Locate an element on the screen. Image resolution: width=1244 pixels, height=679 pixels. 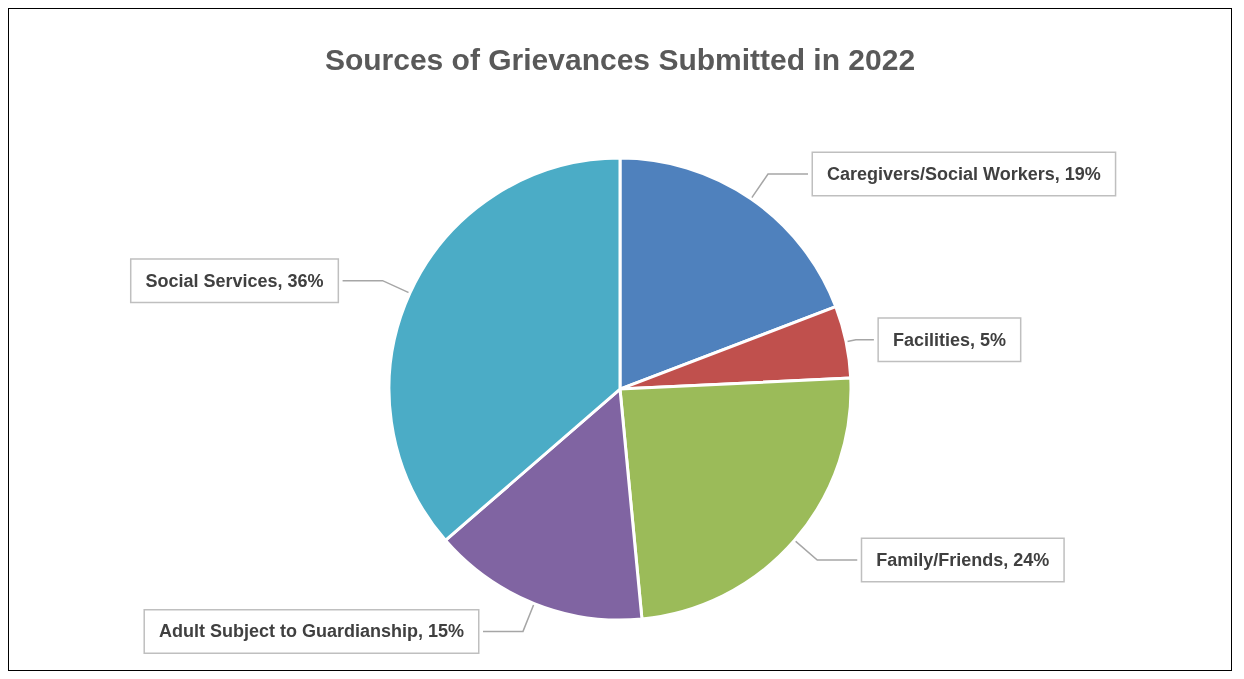
chart-title: Sources of Grievances Submitted in 2022 is located at coordinates (620, 59).